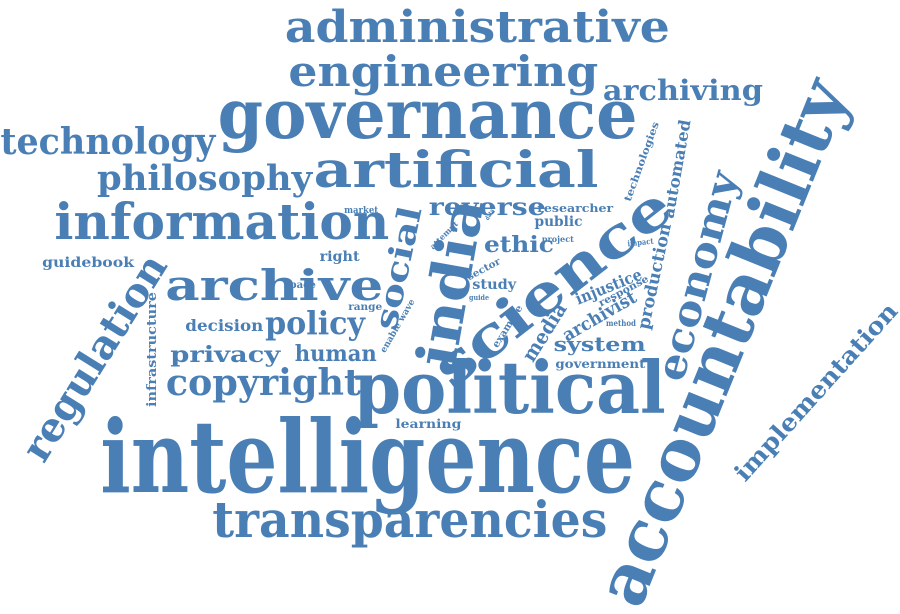 Image resolution: width=900 pixels, height=614 pixels. I want to click on word-technology: technology, so click(108, 142).